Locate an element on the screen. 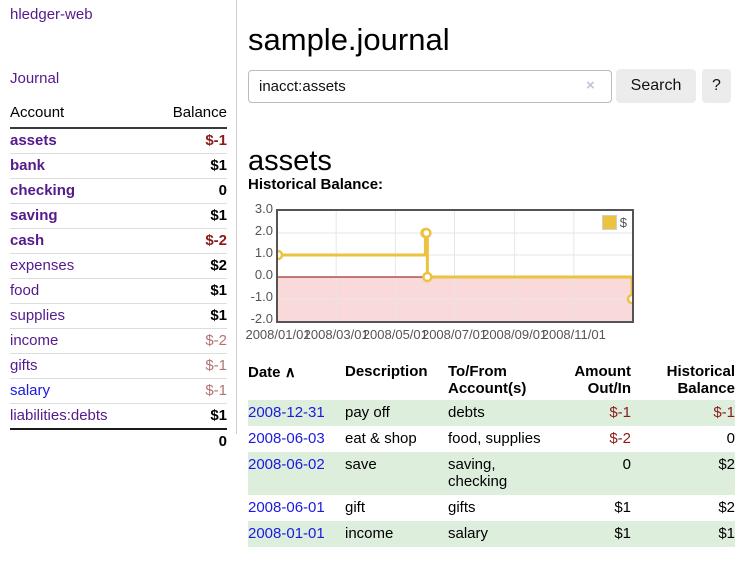 This screenshot has width=742, height=582. legend-label: $ is located at coordinates (623, 222).